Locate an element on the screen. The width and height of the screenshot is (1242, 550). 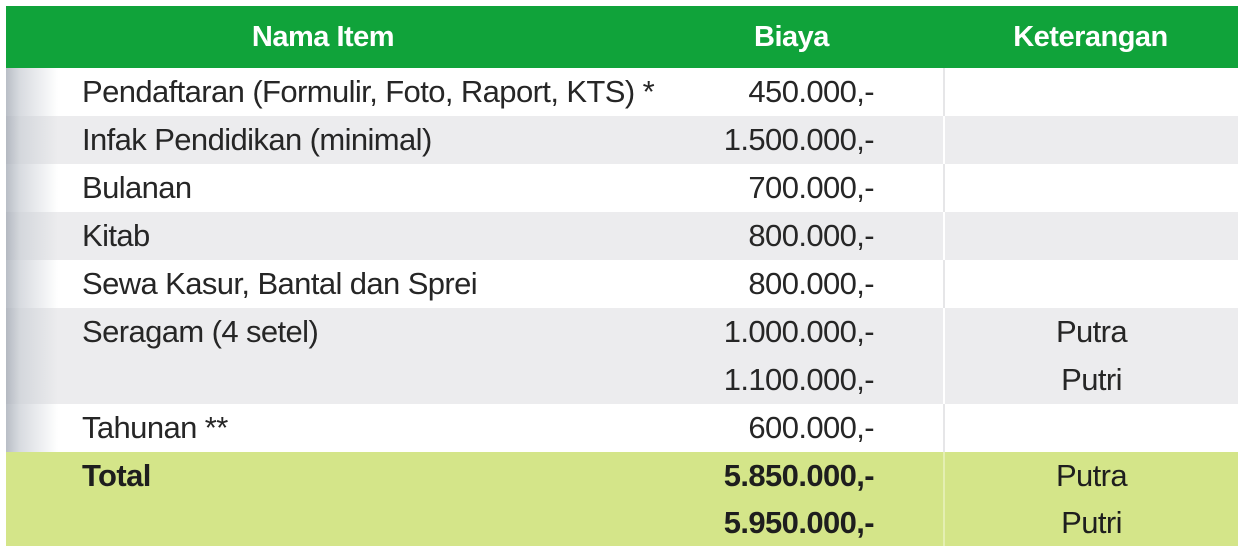
total-label: Total is located at coordinates (116, 475).